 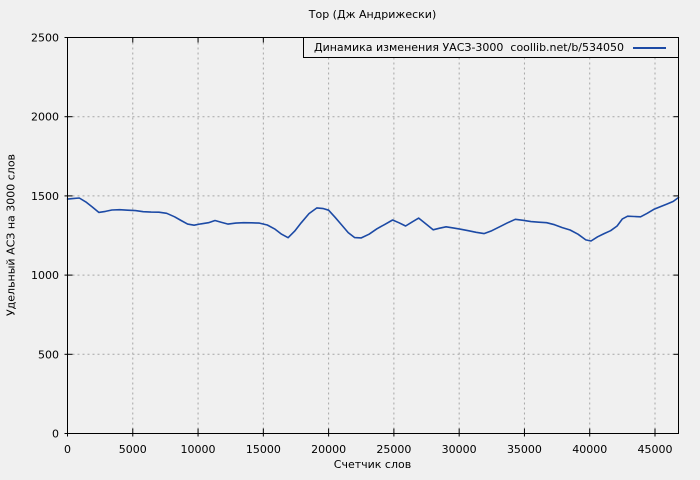 I want to click on chart-title: Тор (Дж Андрижески), so click(x=372, y=14).